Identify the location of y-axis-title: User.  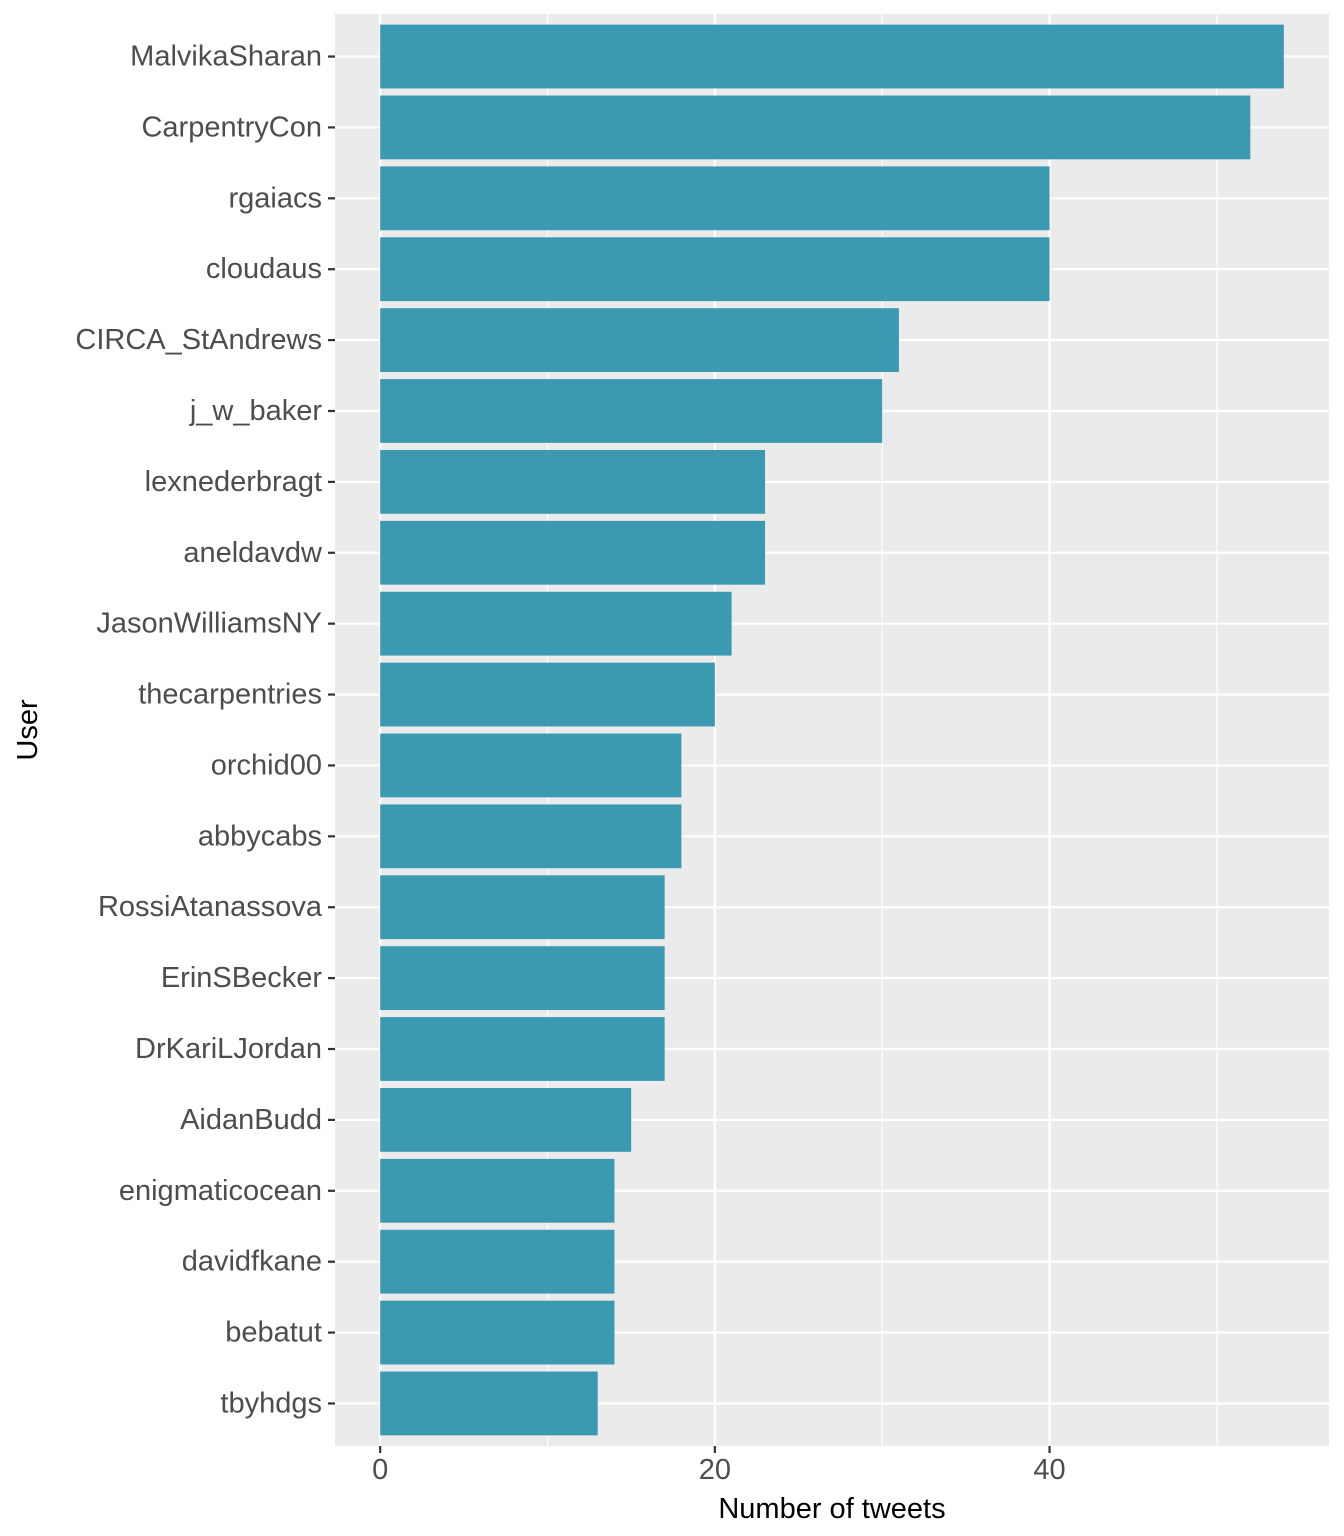
(28, 730).